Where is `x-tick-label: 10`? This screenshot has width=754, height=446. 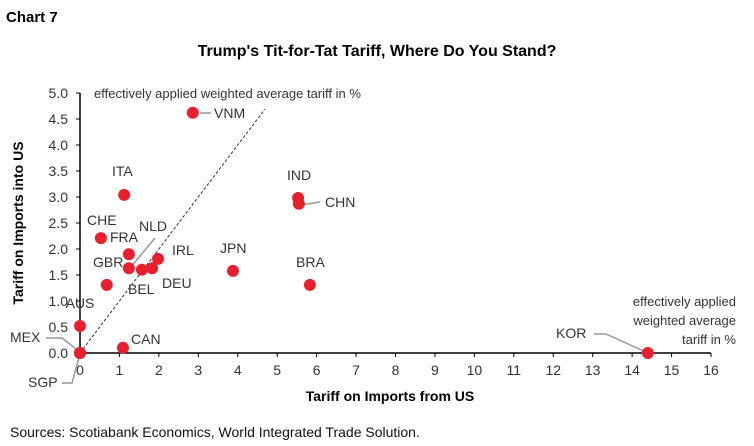
x-tick-label: 10 is located at coordinates (475, 370).